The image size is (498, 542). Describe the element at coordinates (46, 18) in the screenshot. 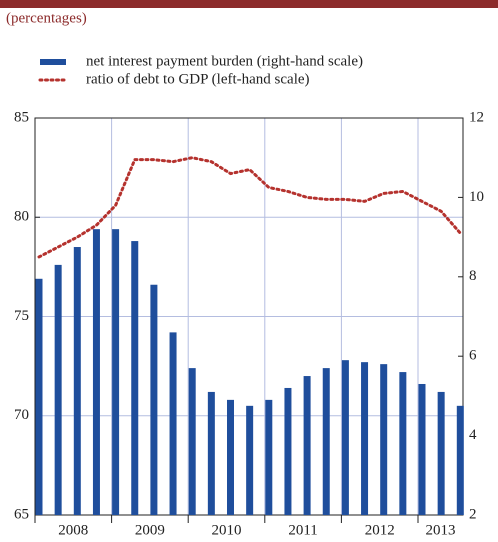

I see `chart-subtitle: (percentages)` at that location.